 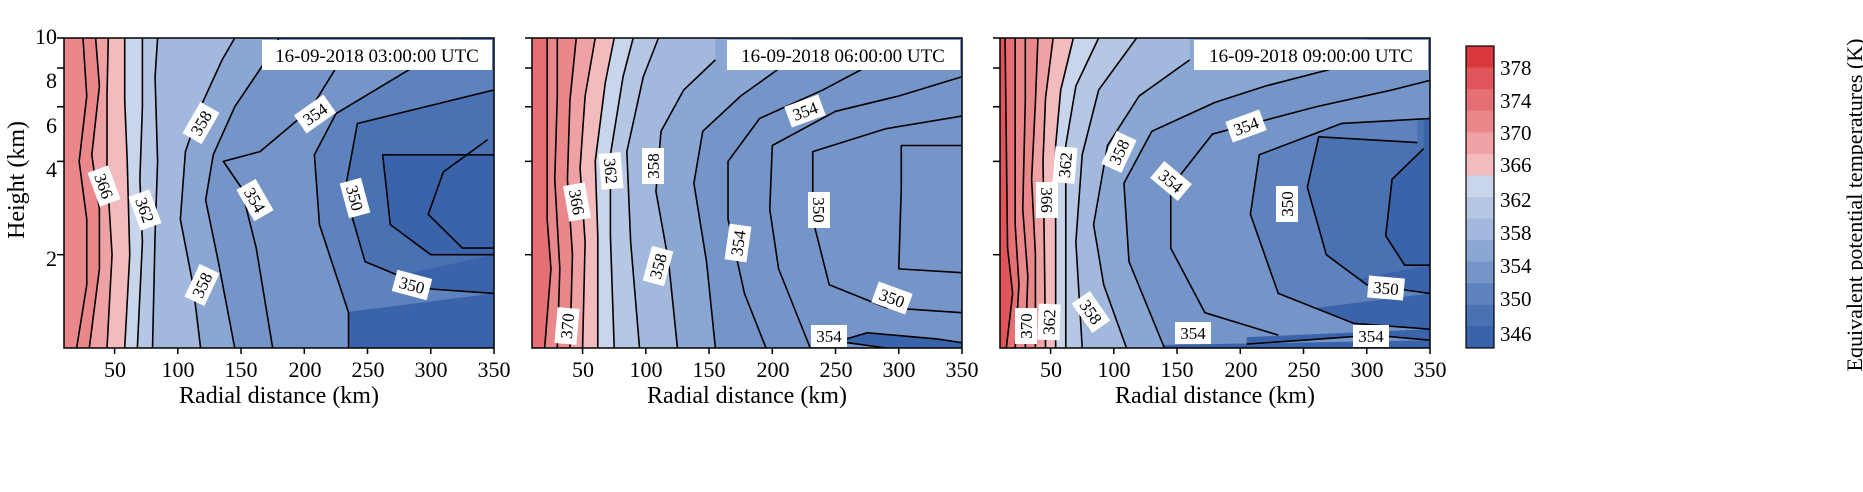 I want to click on panel-3-title-box: 16-09-2018 09:00:00 UTC, so click(x=1311, y=55).